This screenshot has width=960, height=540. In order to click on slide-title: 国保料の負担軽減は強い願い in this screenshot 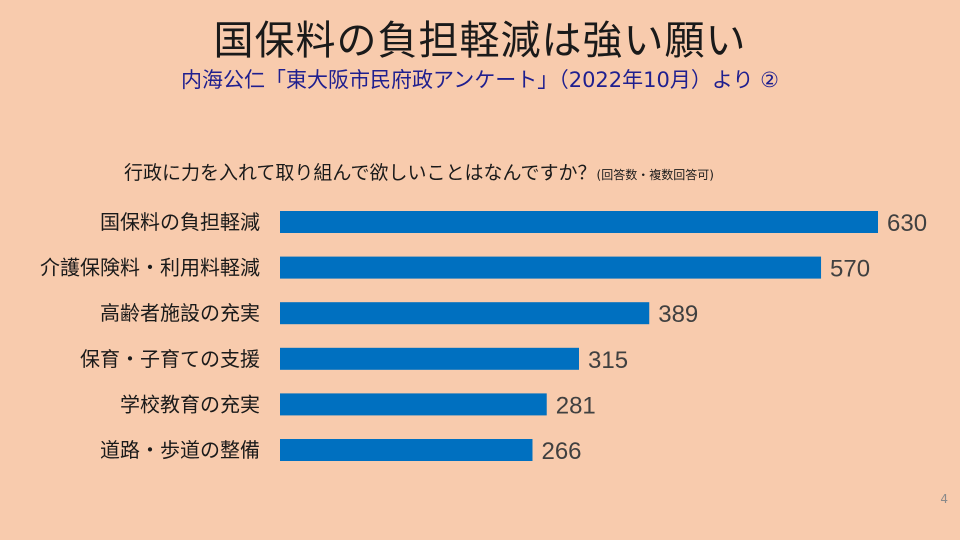, I will do `click(480, 41)`.